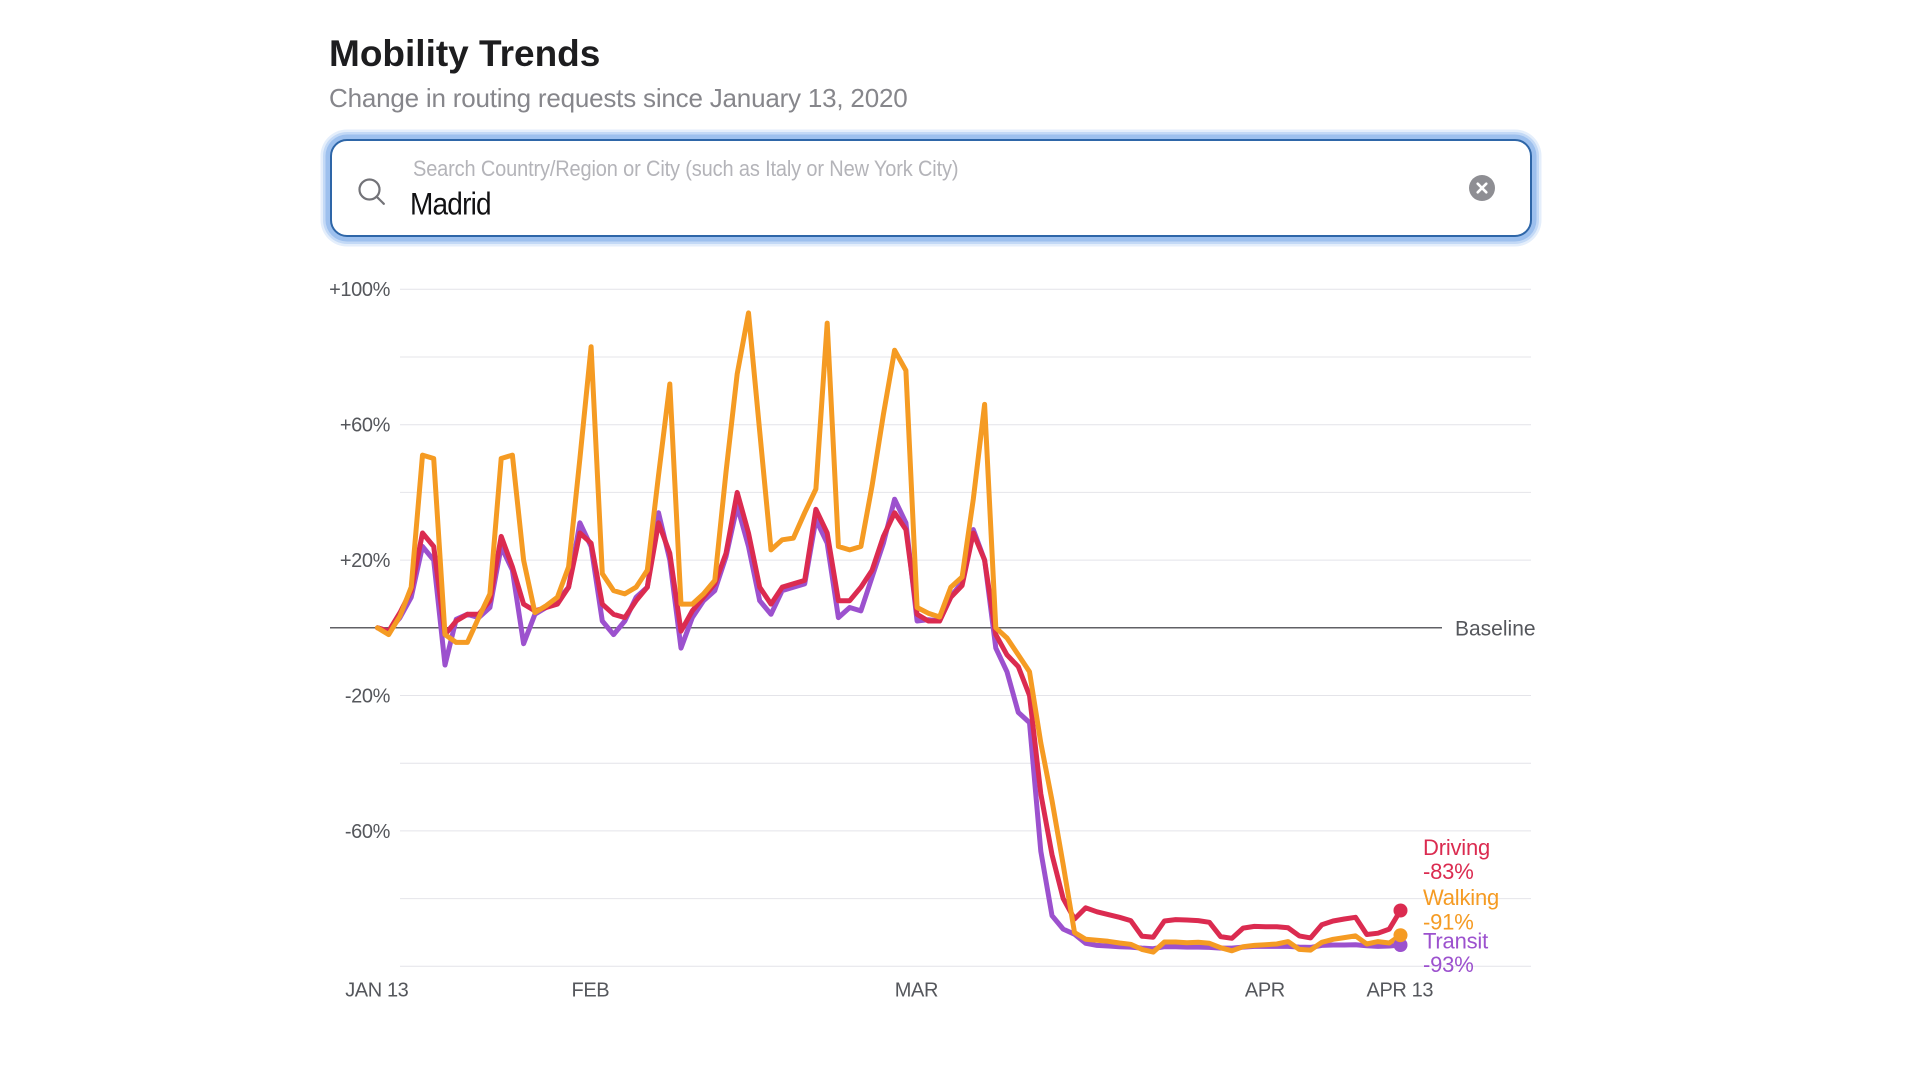 The width and height of the screenshot is (1920, 1080). What do you see at coordinates (591, 991) in the screenshot?
I see `svg-text: FEB` at bounding box center [591, 991].